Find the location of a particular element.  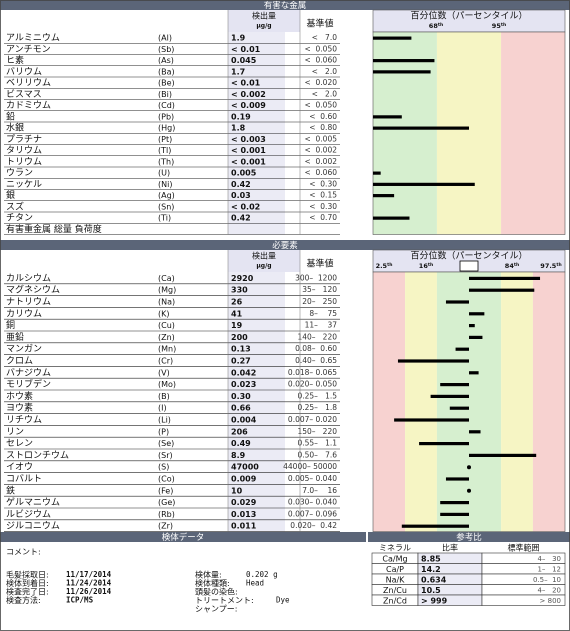

element-symbol: (Sn) is located at coordinates (166, 206).